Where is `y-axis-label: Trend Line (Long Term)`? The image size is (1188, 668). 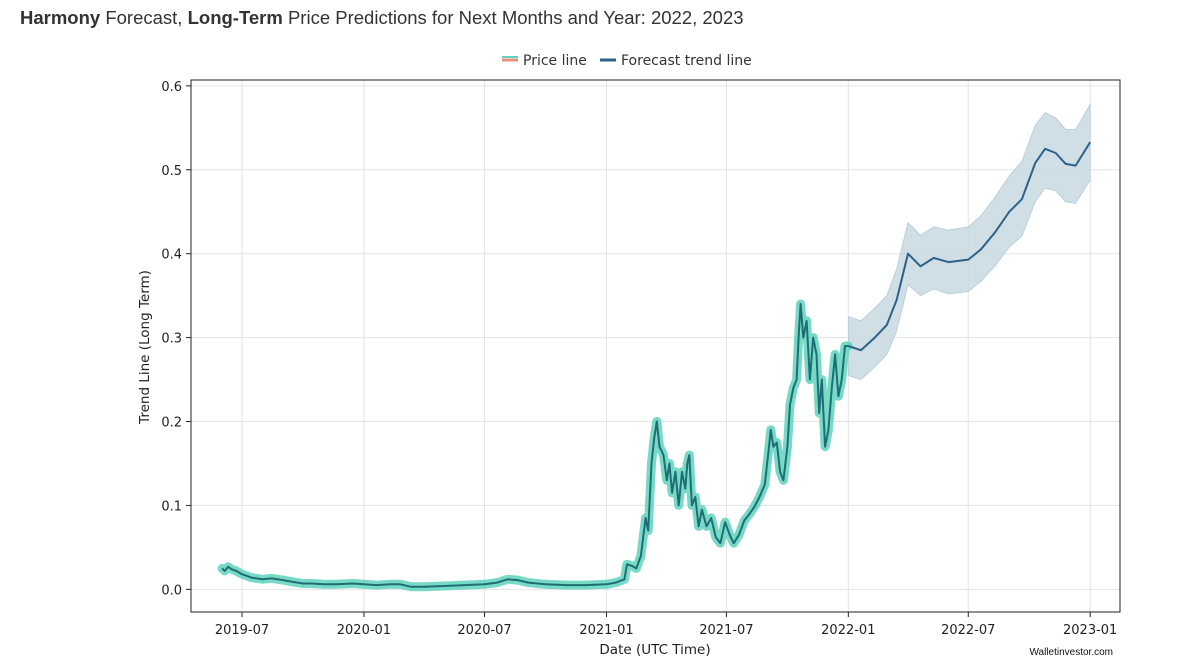 y-axis-label: Trend Line (Long Term) is located at coordinates (145, 347).